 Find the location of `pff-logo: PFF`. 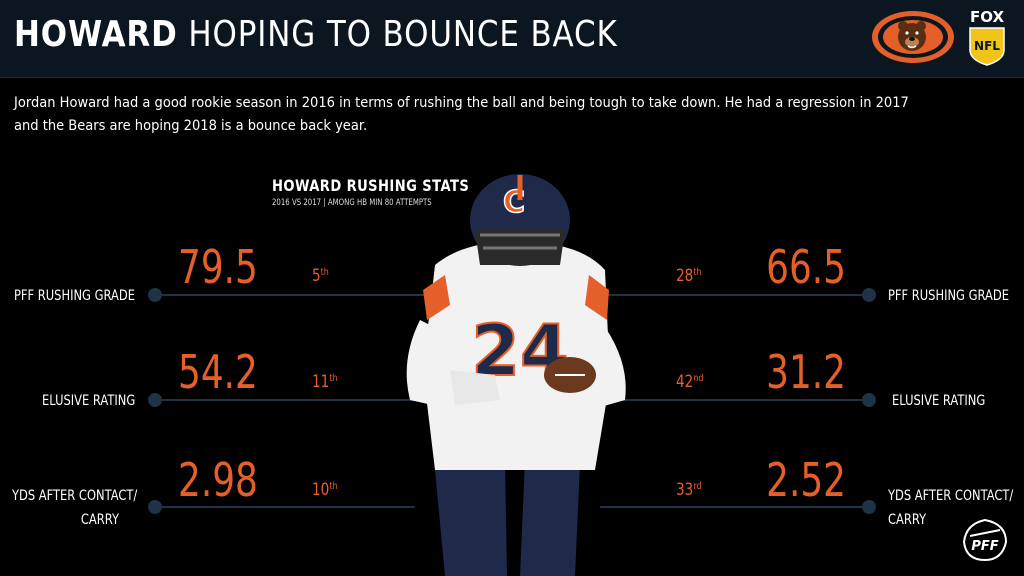

pff-logo: PFF is located at coordinates (985, 540).